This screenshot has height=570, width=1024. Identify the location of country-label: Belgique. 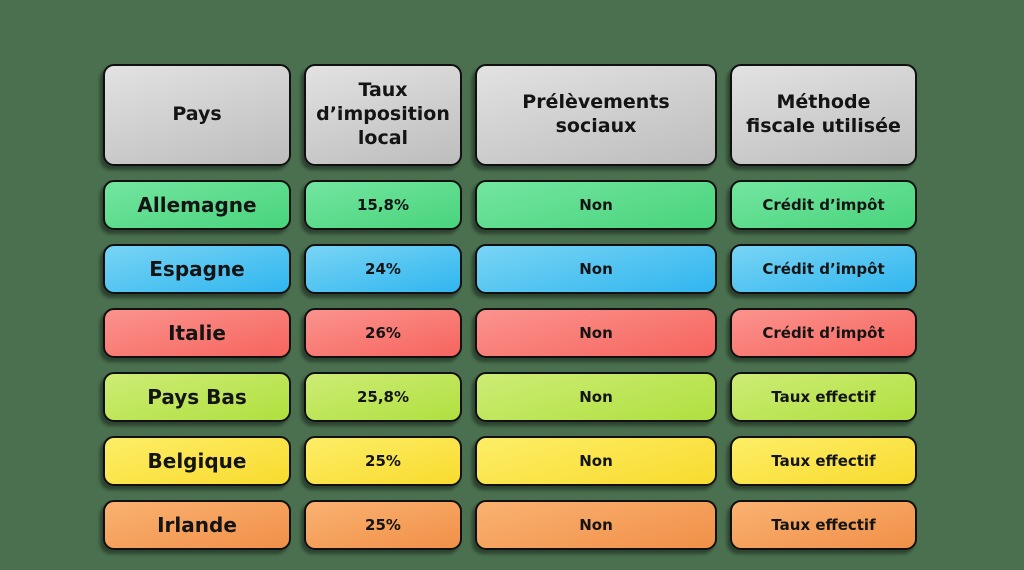
(197, 460).